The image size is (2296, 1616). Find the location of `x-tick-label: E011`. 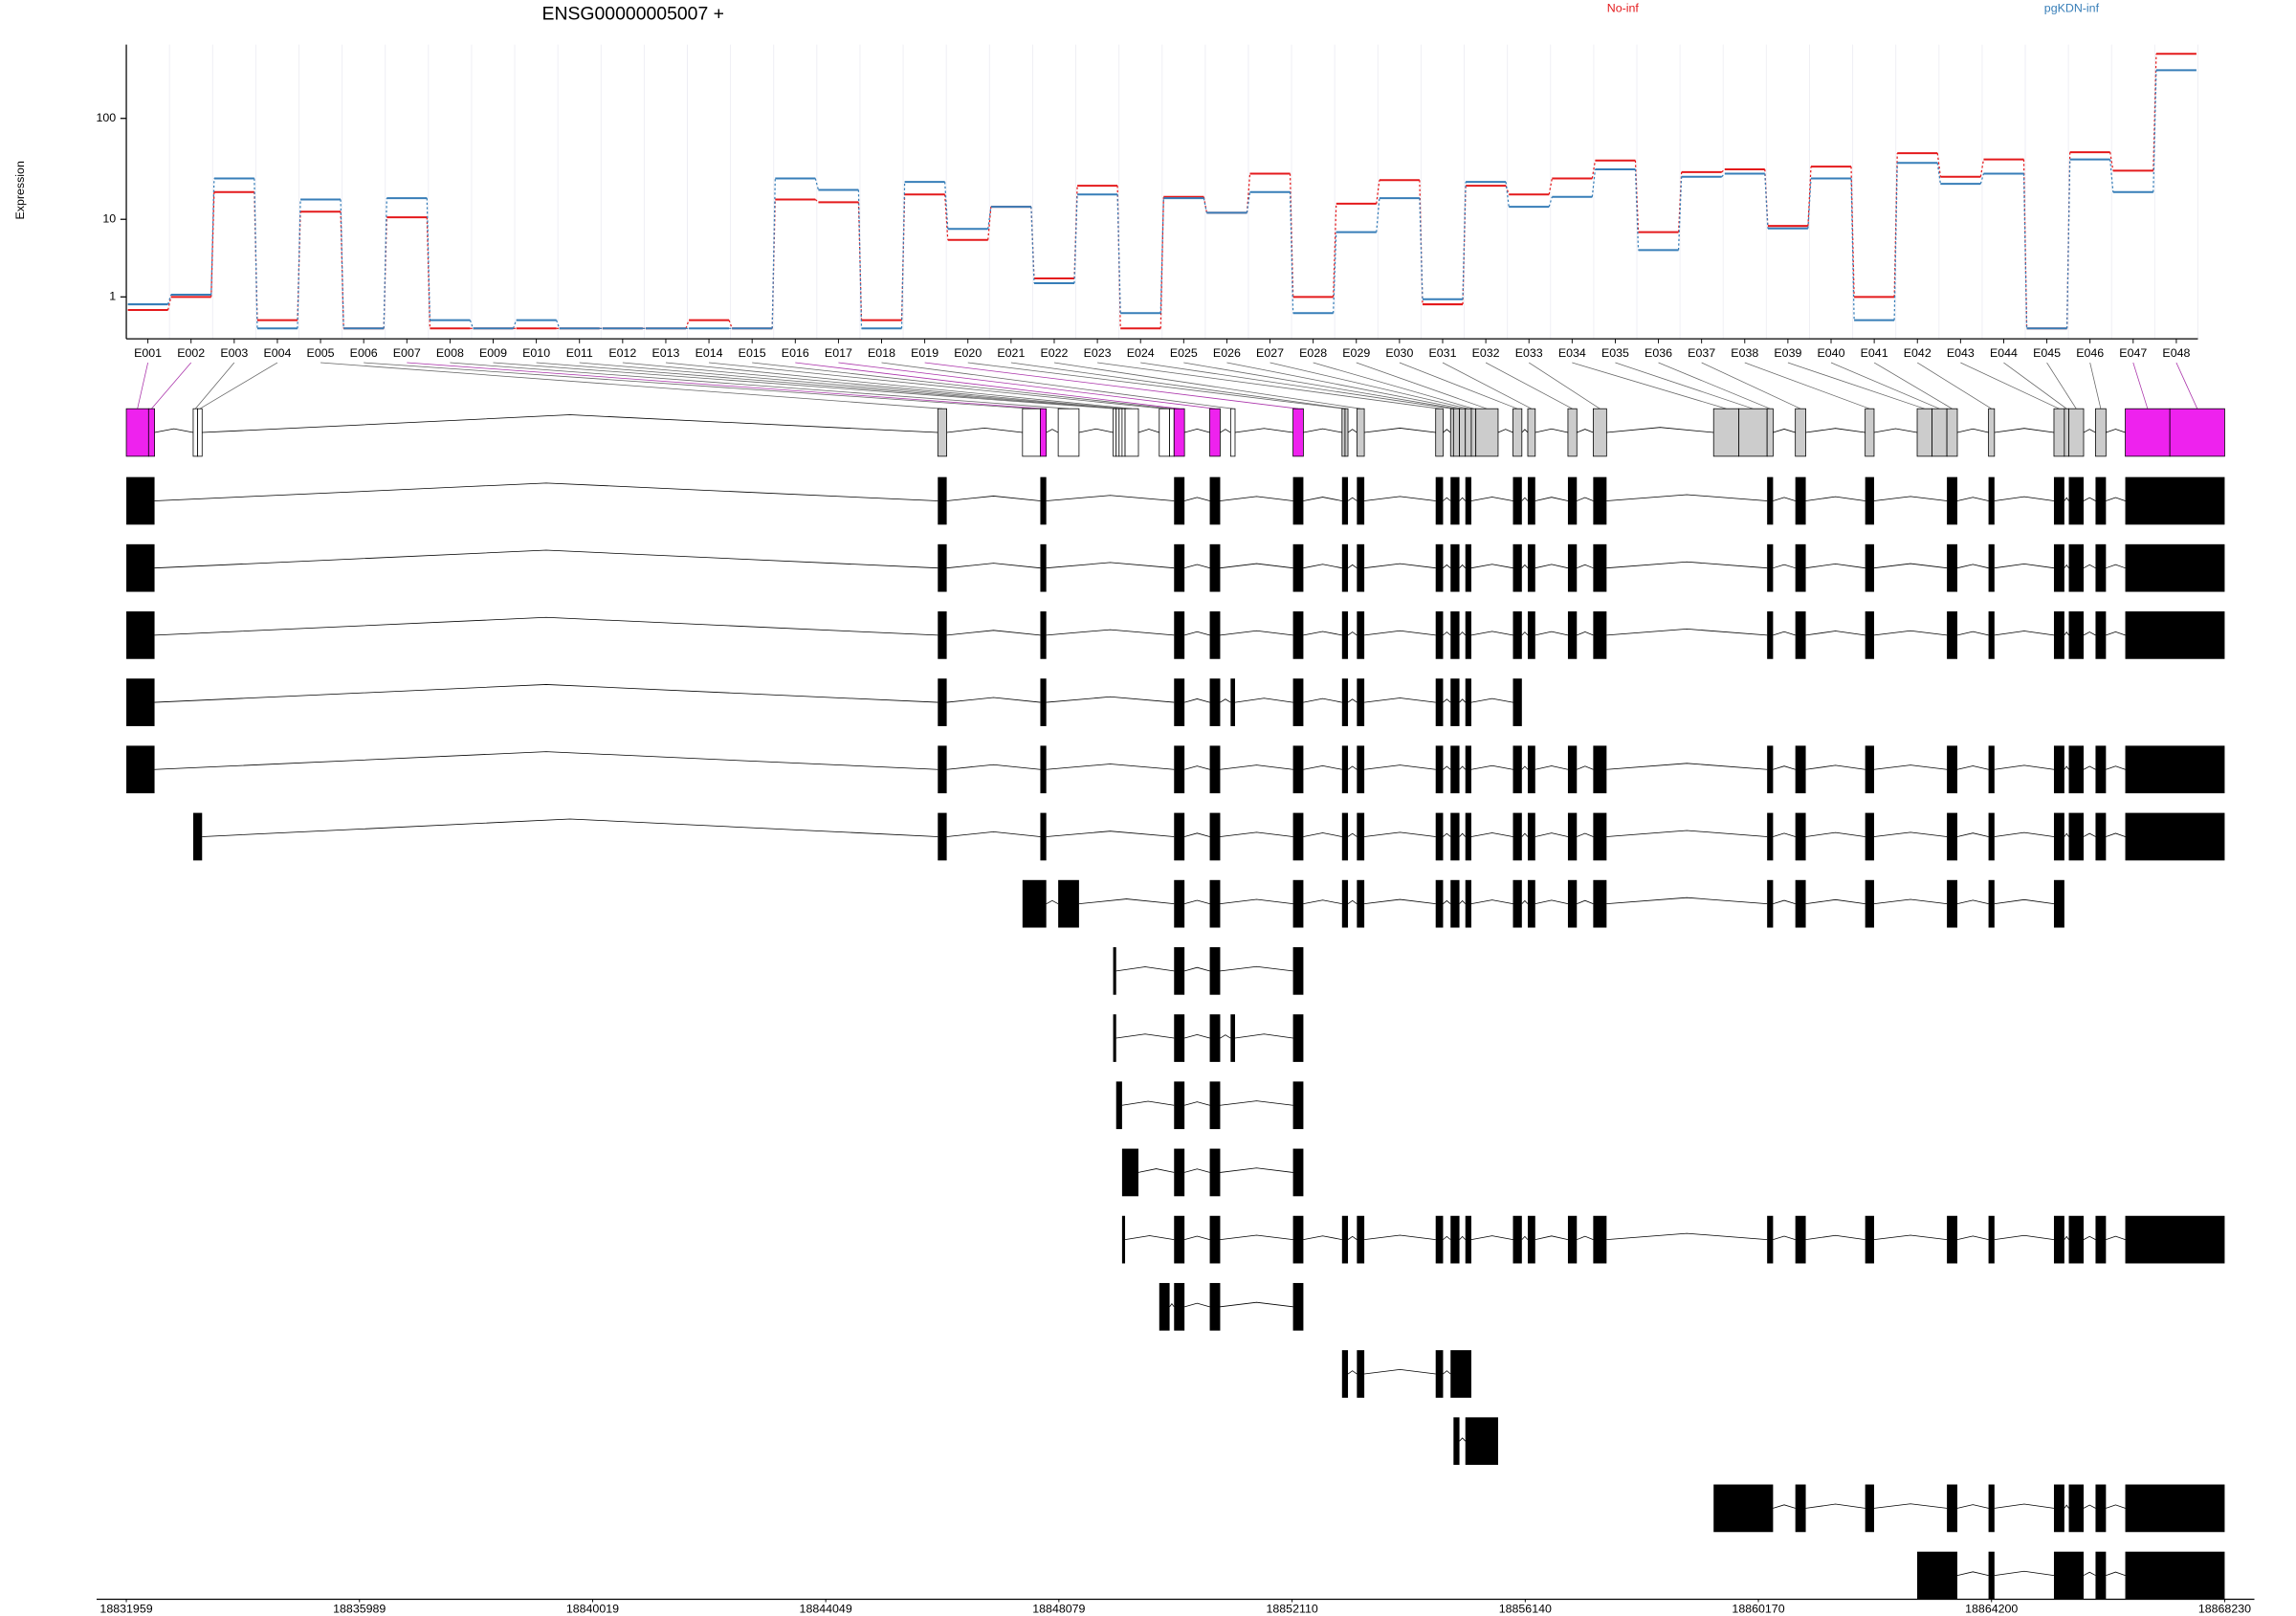

x-tick-label: E011 is located at coordinates (580, 353).